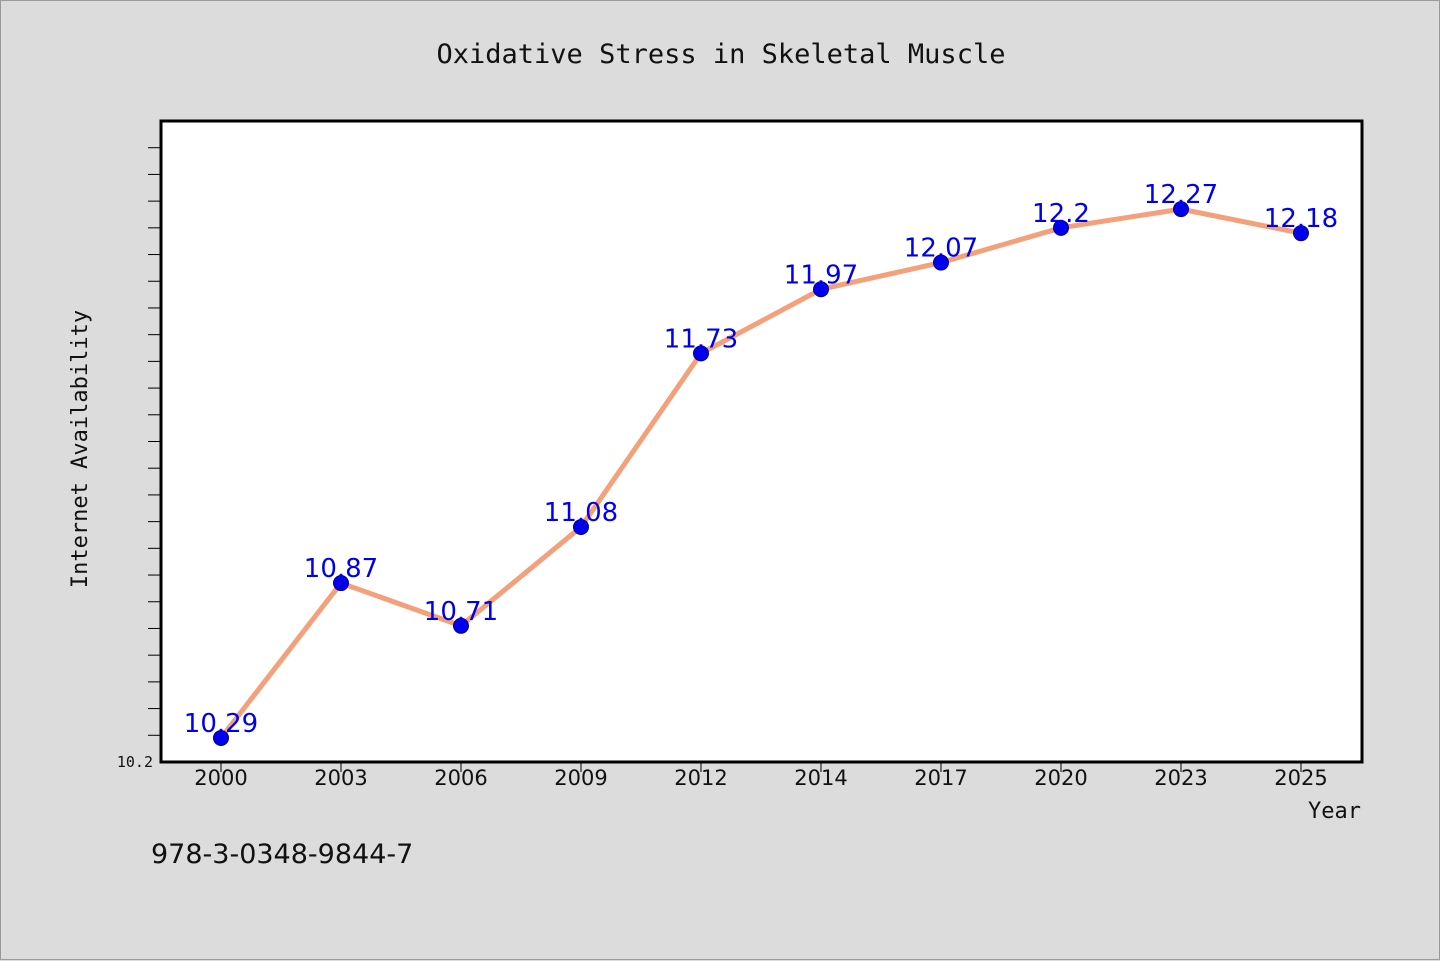 The image size is (1440, 961). What do you see at coordinates (220, 778) in the screenshot?
I see `x-tick-label: 2000` at bounding box center [220, 778].